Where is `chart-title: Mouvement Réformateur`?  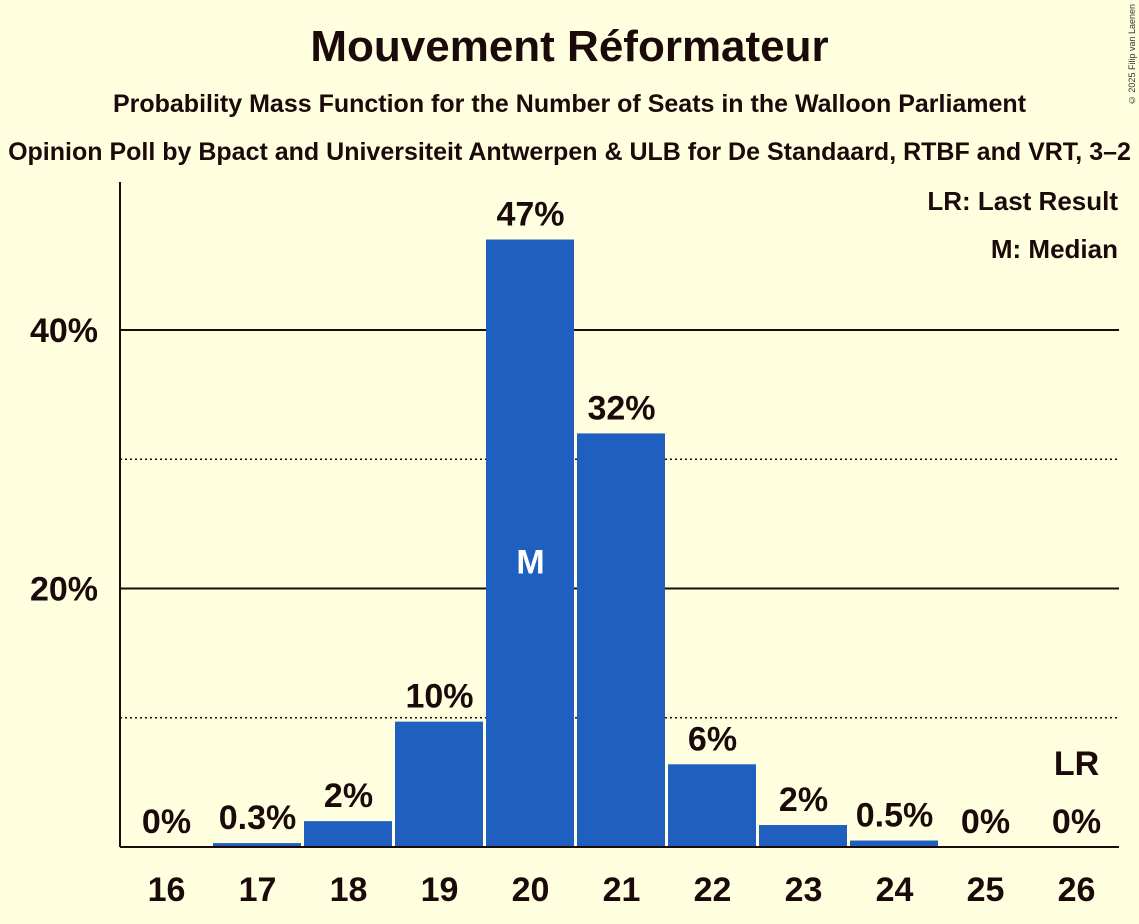 chart-title: Mouvement Réformateur is located at coordinates (569, 46).